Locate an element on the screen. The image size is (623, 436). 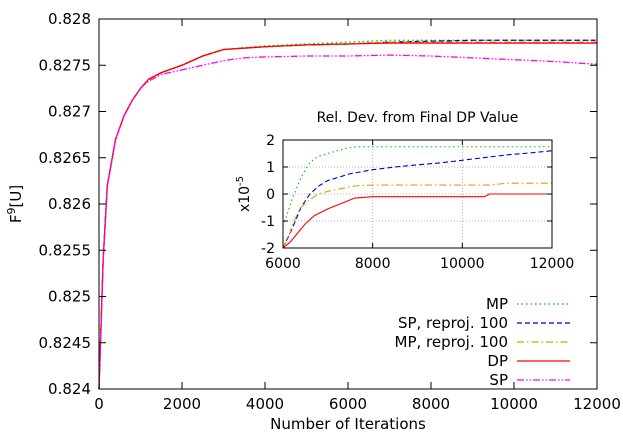
legend-label-0: MP is located at coordinates (497, 304).